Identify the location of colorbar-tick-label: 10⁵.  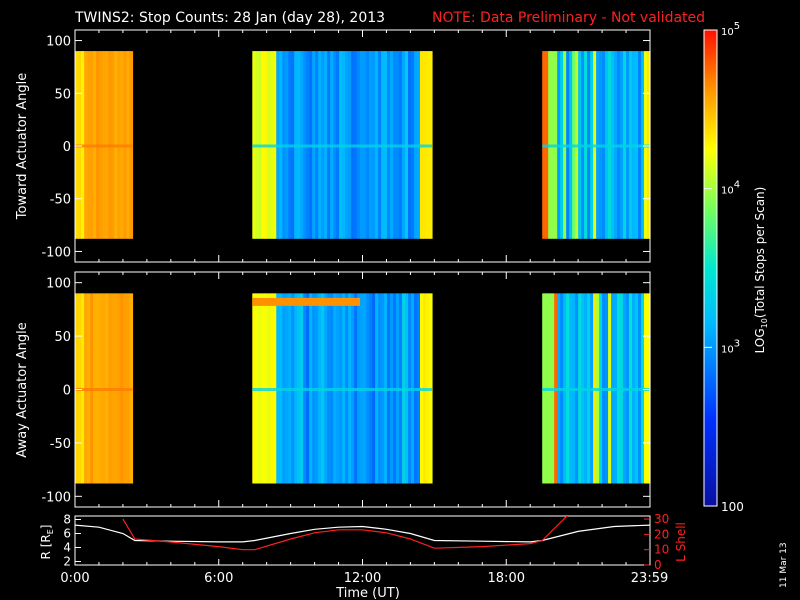
(730, 29).